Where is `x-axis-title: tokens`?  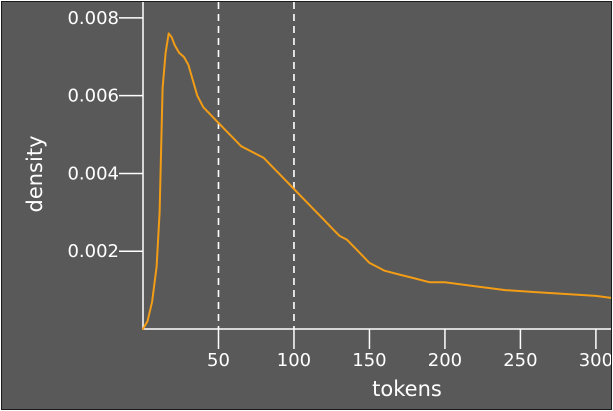 x-axis-title: tokens is located at coordinates (407, 389).